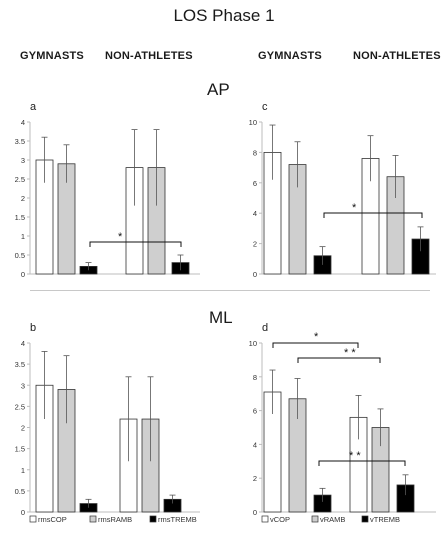 The width and height of the screenshot is (448, 536). Describe the element at coordinates (52, 56) in the screenshot. I see `group-label-gymnasts-left: GYMNASTS` at that location.